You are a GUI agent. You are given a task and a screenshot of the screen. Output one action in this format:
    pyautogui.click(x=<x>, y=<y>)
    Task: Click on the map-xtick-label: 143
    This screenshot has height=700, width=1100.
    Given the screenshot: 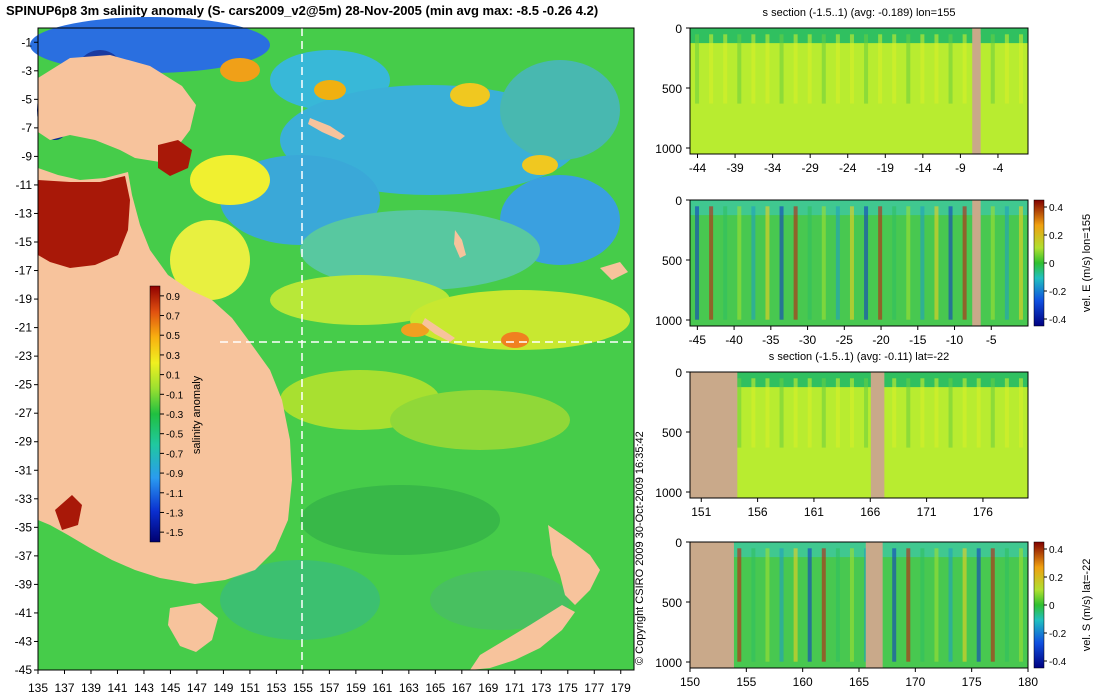 What is the action you would take?
    pyautogui.click(x=144, y=688)
    